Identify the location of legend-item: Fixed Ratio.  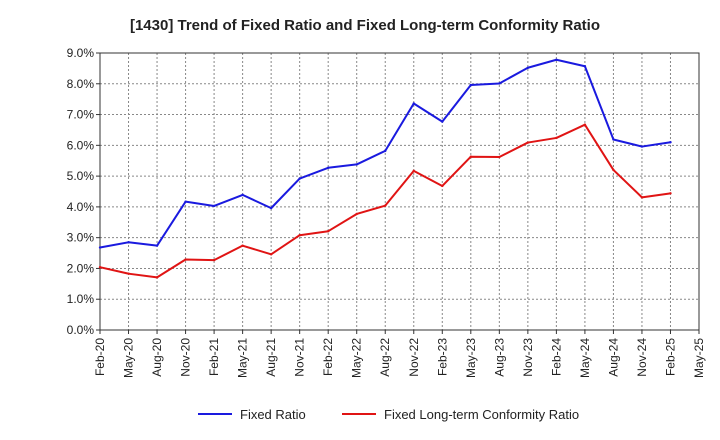
(252, 414).